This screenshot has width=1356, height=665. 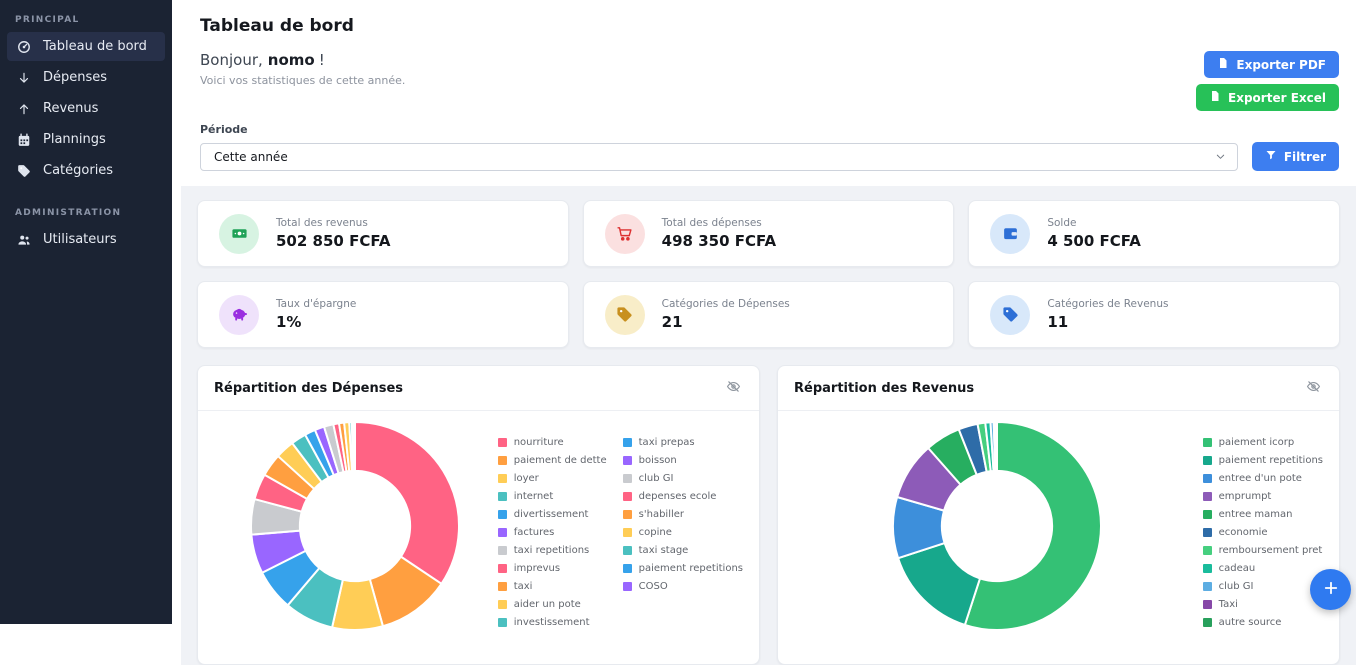 What do you see at coordinates (86, 77) in the screenshot?
I see `sidebar-item-depenses: Dépenses` at bounding box center [86, 77].